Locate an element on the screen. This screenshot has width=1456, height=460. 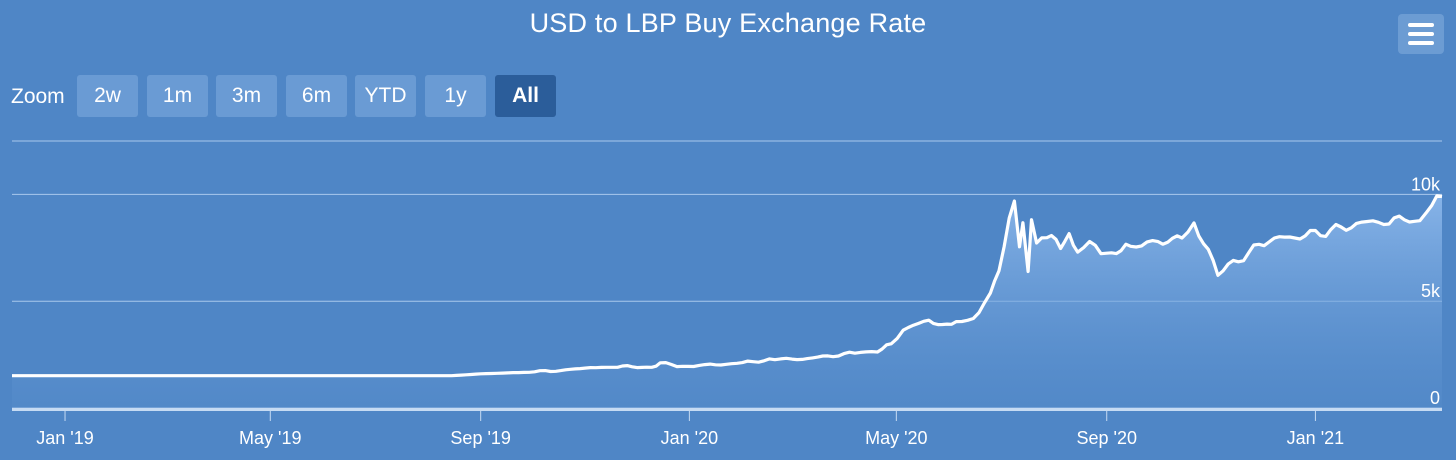
zoom-all-button: All is located at coordinates (525, 96).